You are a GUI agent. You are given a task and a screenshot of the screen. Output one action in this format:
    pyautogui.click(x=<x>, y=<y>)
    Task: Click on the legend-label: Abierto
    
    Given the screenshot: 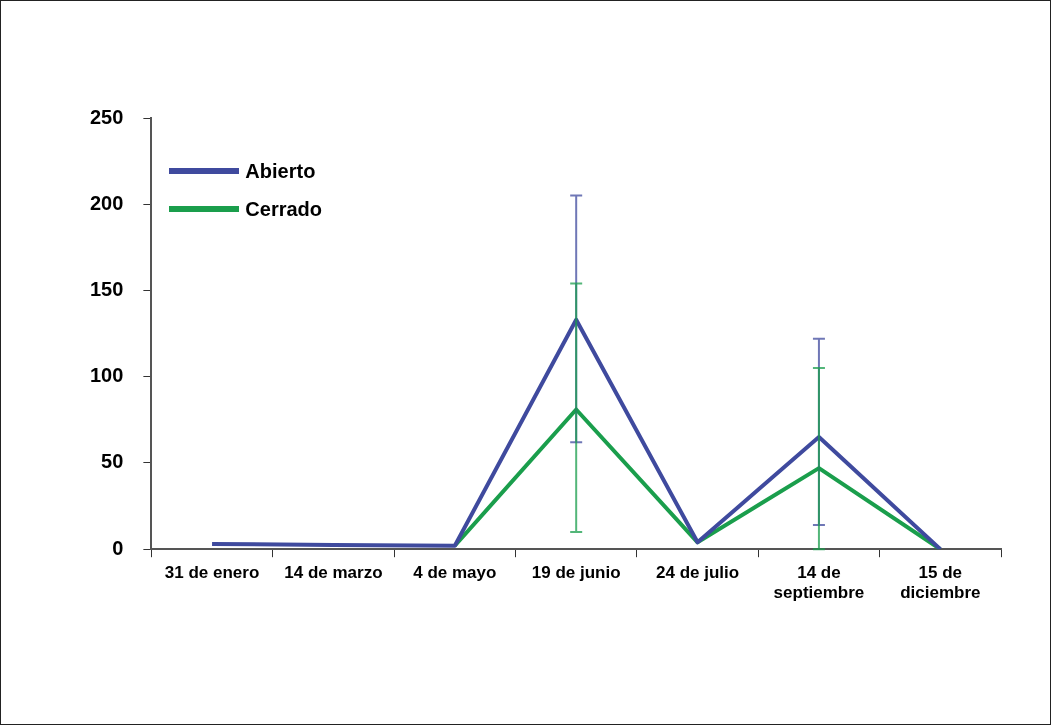 What is the action you would take?
    pyautogui.click(x=280, y=171)
    